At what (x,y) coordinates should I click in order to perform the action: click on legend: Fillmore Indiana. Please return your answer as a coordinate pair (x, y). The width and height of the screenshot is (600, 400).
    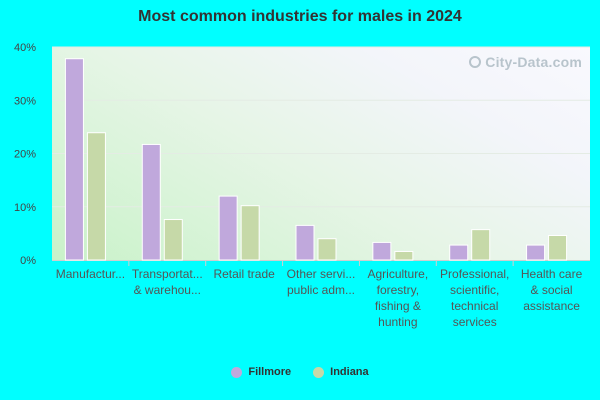
    Looking at the image, I should click on (300, 372).